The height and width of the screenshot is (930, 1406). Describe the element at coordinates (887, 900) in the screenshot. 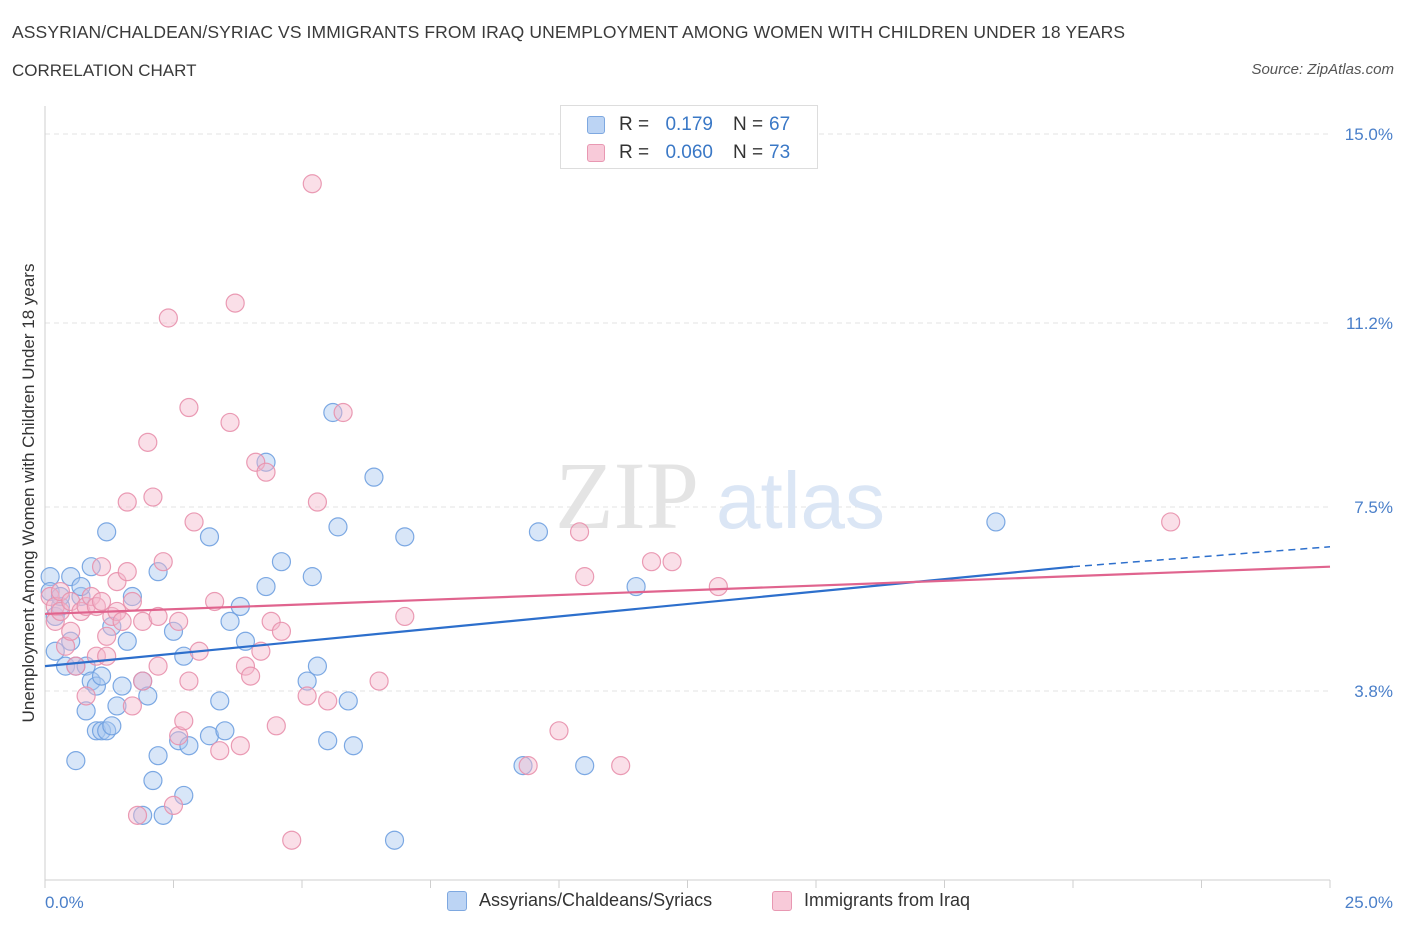

I see `legend-label: Immigrants from Iraq` at that location.